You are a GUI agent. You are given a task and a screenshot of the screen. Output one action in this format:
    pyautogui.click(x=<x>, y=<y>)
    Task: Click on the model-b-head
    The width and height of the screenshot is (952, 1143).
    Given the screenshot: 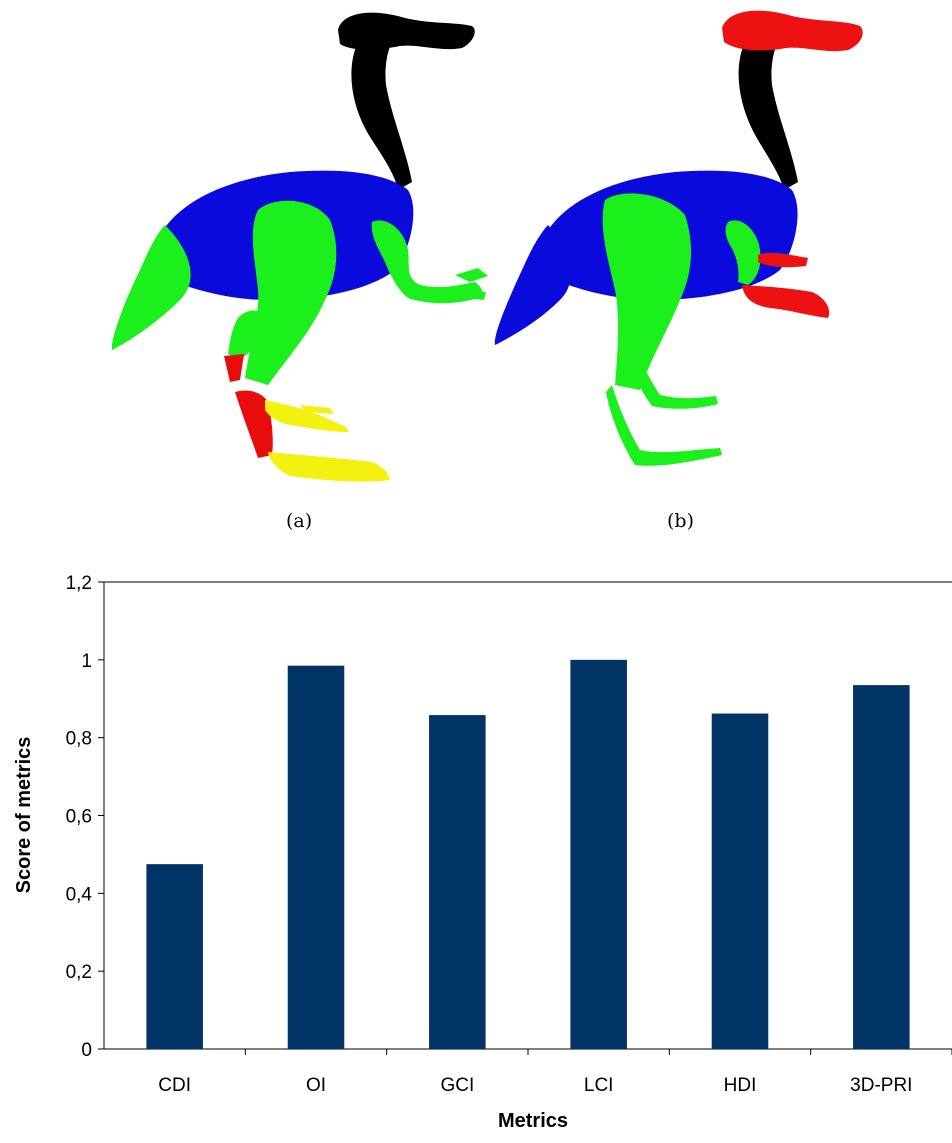 What is the action you would take?
    pyautogui.click(x=792, y=31)
    